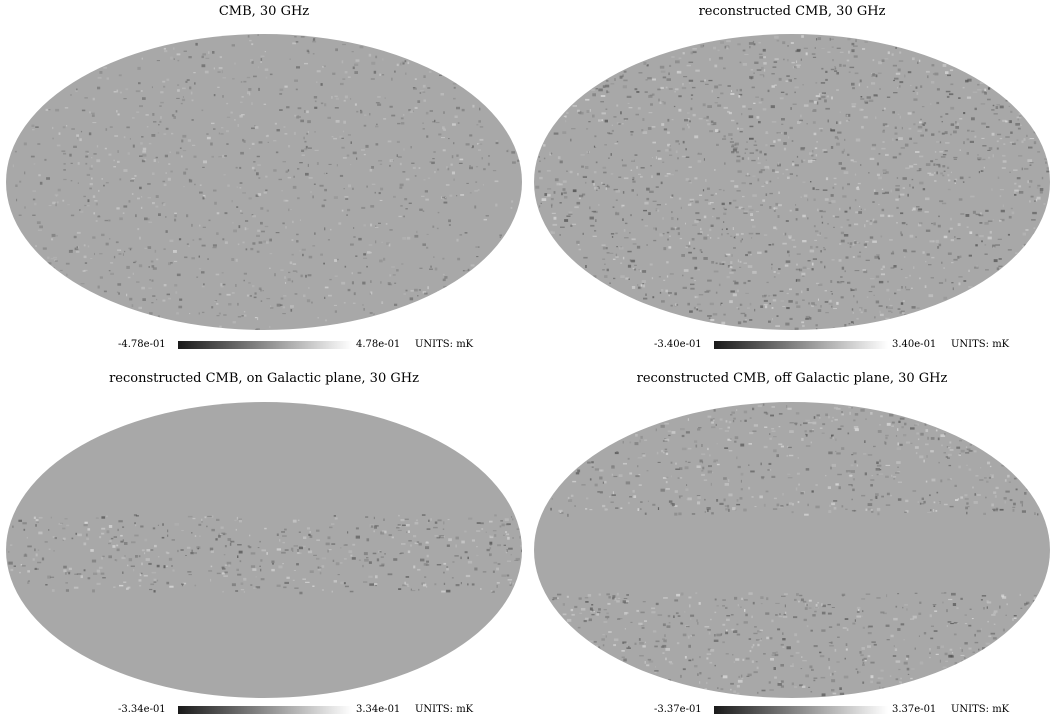 The image size is (1056, 724). What do you see at coordinates (378, 344) in the screenshot?
I see `colorbar-max-label: 4.78e-01` at bounding box center [378, 344].